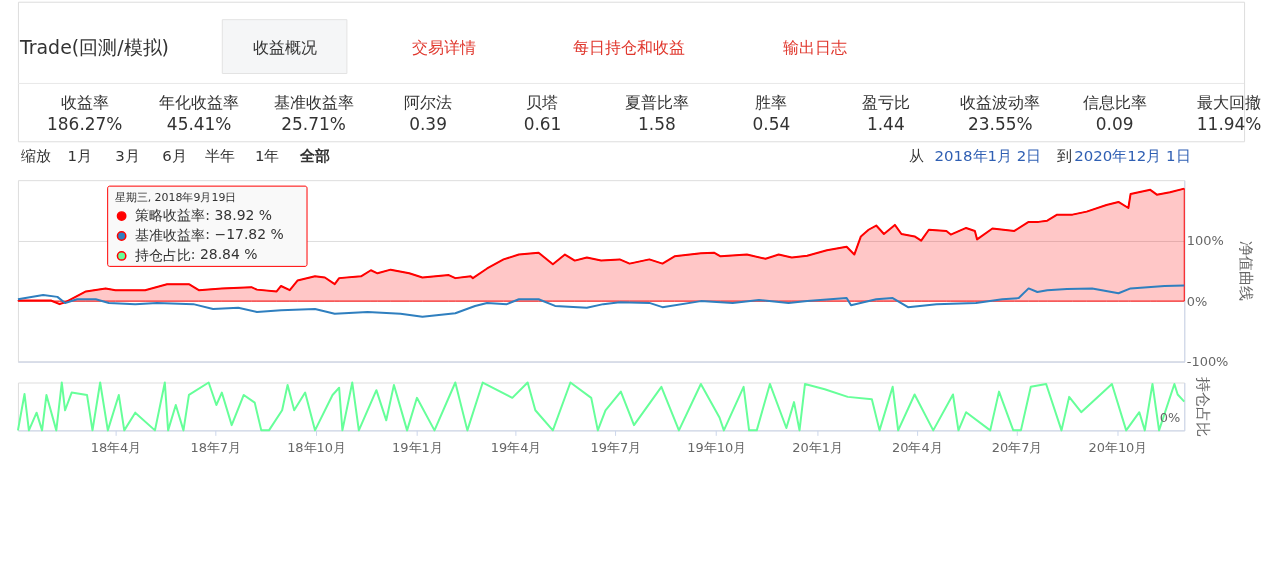 The image size is (1267, 563). I want to click on text: Trade(回测/模拟), so click(93, 46).